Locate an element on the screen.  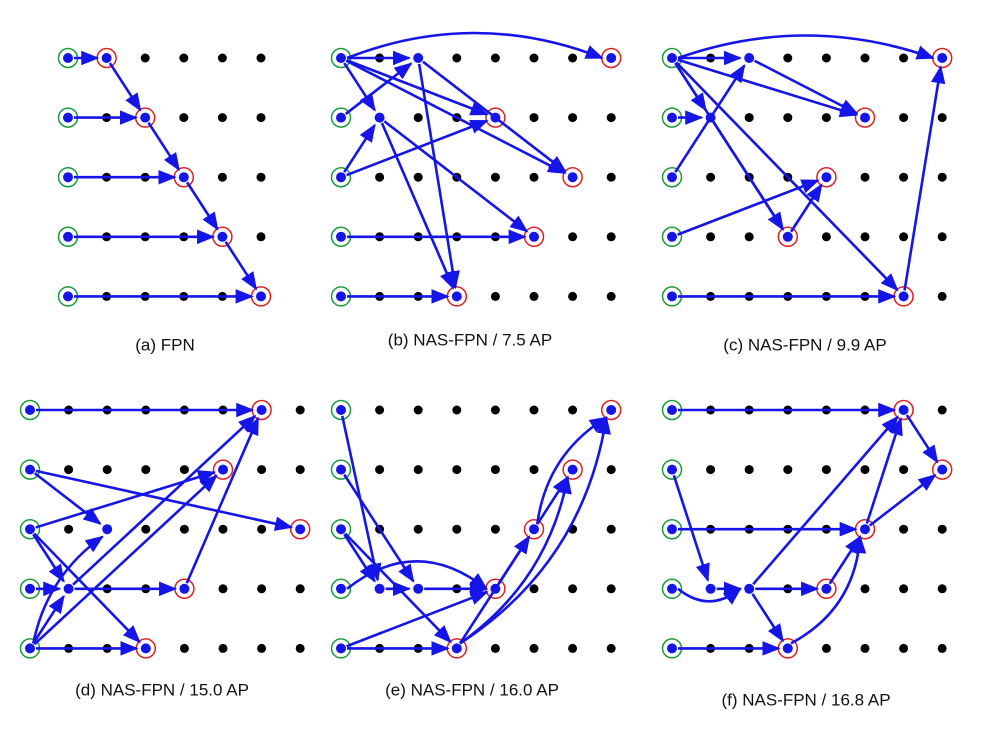
caption: (c) NAS-FPN / 9.9 AP is located at coordinates (804, 344).